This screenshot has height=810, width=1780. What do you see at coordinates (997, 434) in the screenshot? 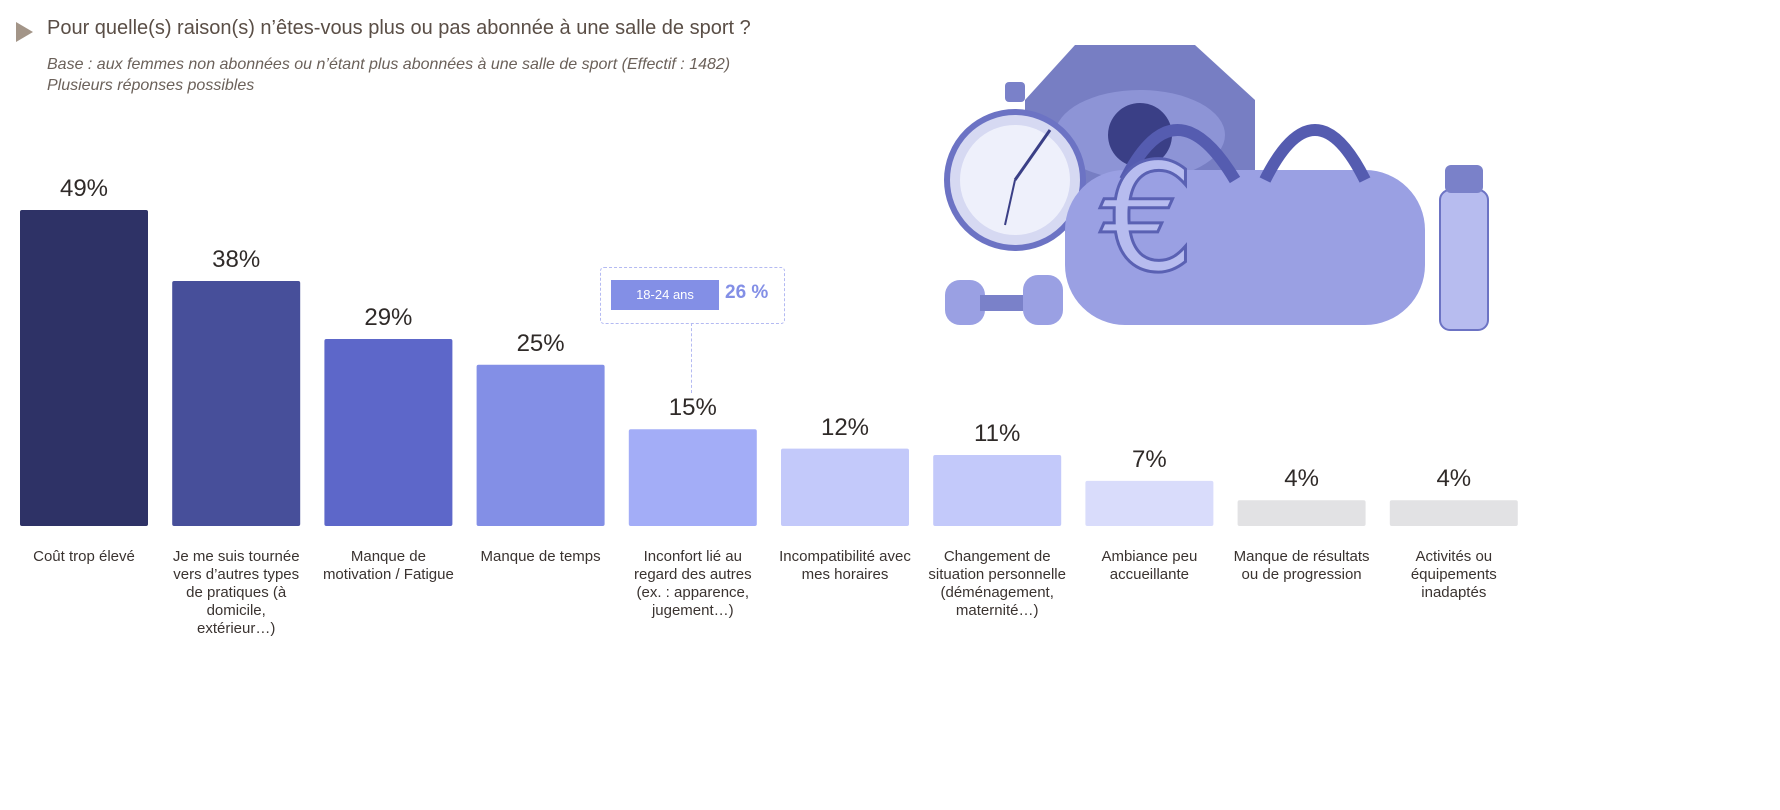
I see `value-label: 11%` at bounding box center [997, 434].